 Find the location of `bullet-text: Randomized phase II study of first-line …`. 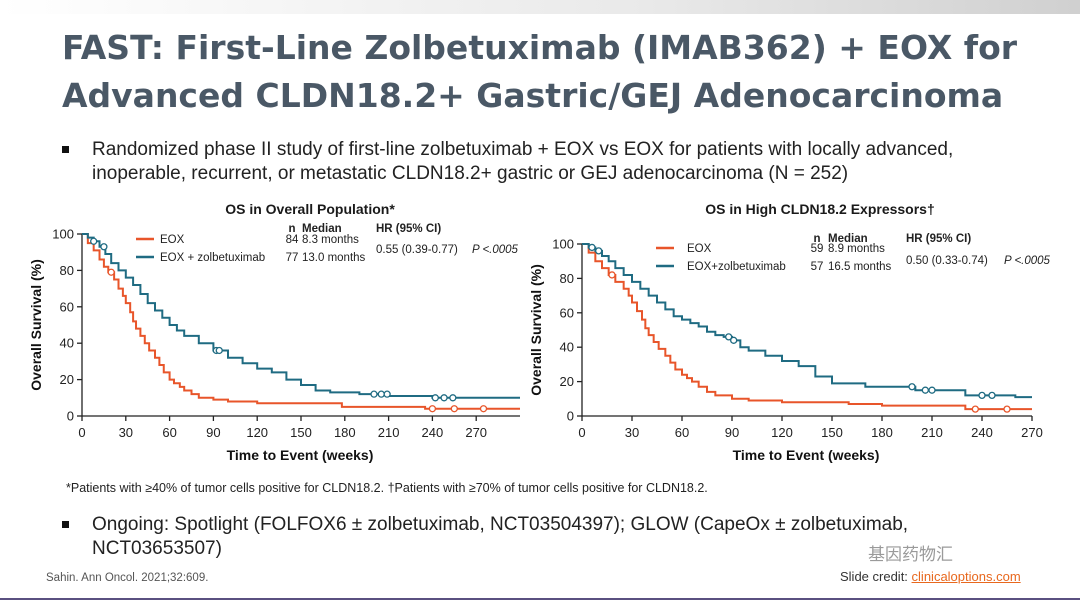

bullet-text: Randomized phase II study of first-line … is located at coordinates (523, 161).